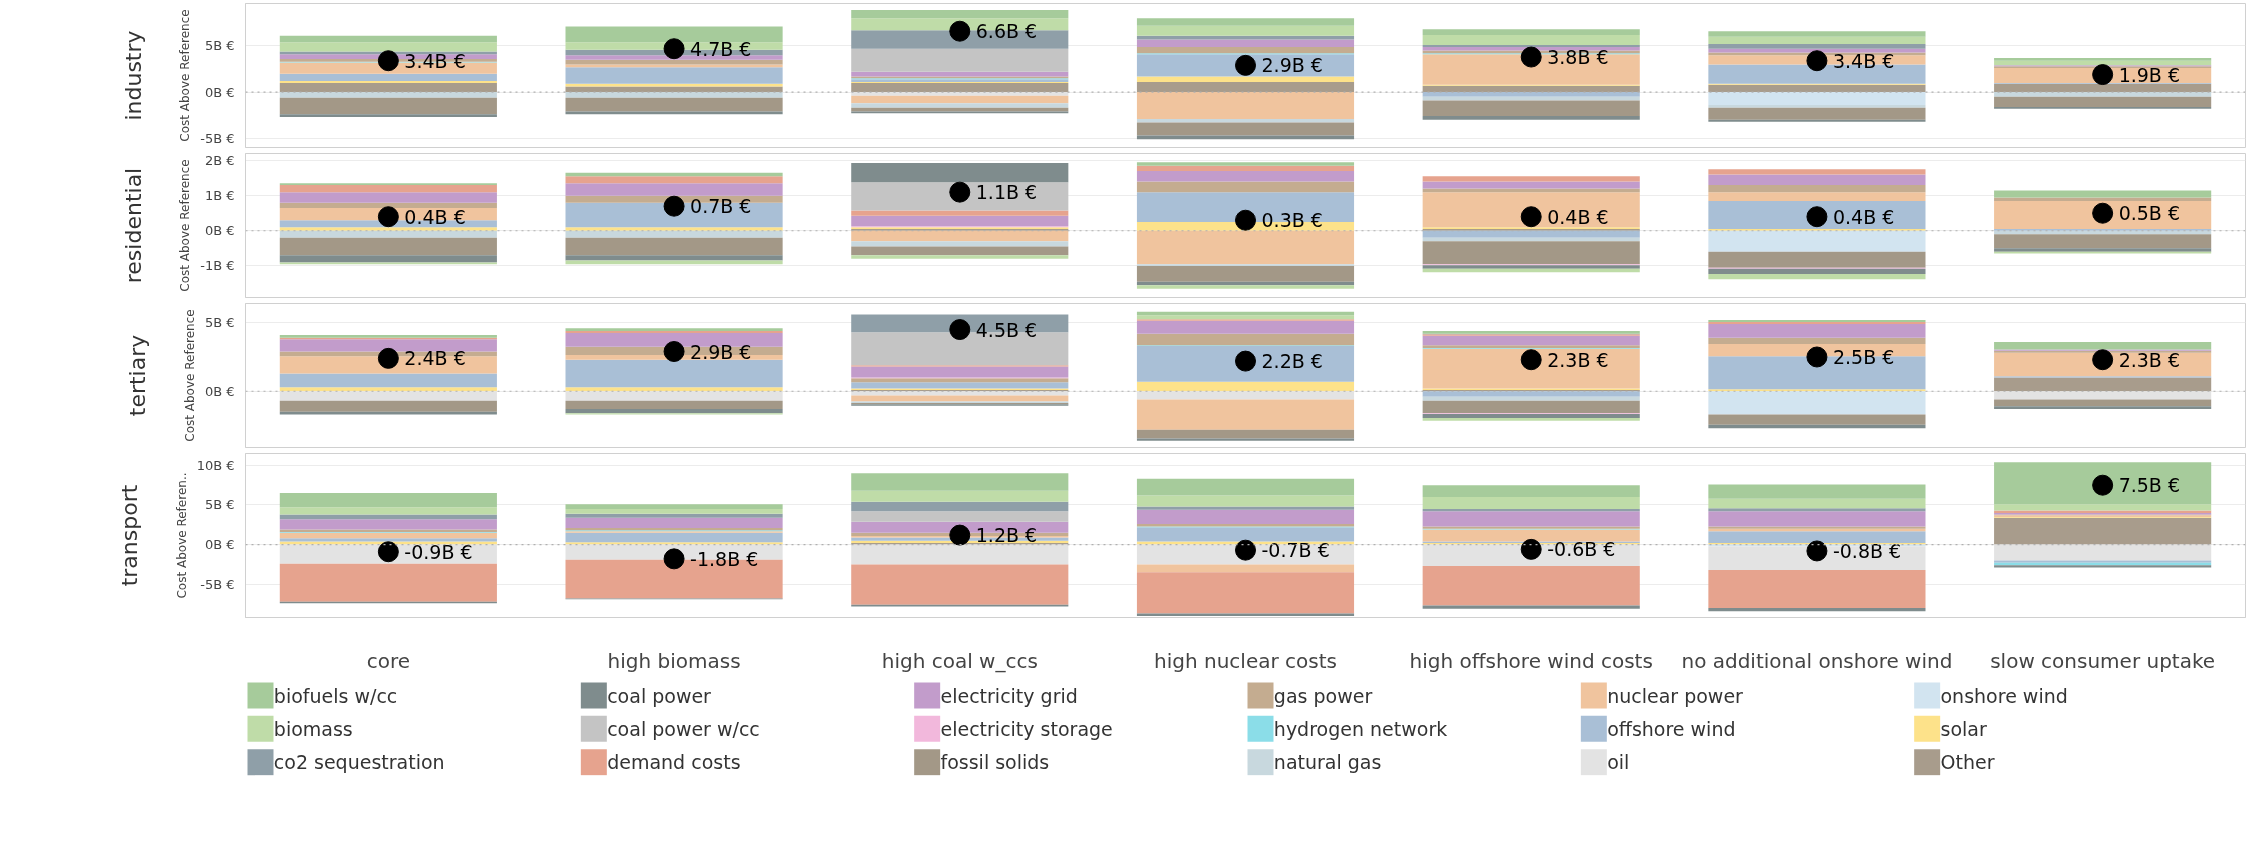 The image size is (2267, 852). What do you see at coordinates (1245, 660) in the screenshot?
I see `x-tick-label: high nuclear costs` at bounding box center [1245, 660].